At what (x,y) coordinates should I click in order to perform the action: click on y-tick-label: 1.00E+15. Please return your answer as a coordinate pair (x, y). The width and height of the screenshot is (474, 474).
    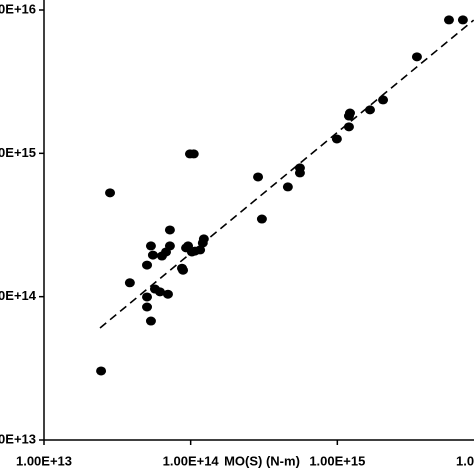
    Looking at the image, I should click on (18, 152).